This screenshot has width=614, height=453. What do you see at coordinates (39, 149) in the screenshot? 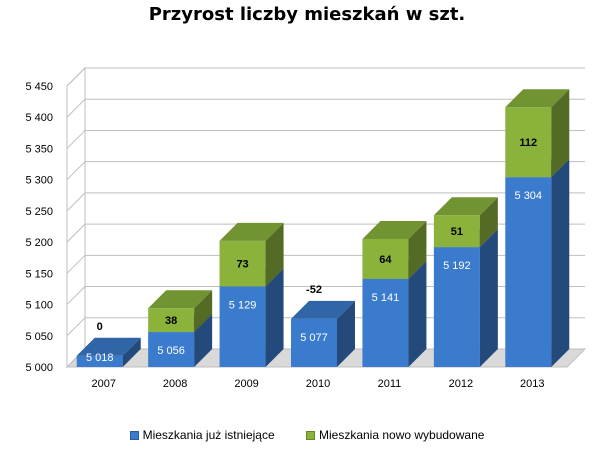
I see `y-tick-label: 5 350` at bounding box center [39, 149].